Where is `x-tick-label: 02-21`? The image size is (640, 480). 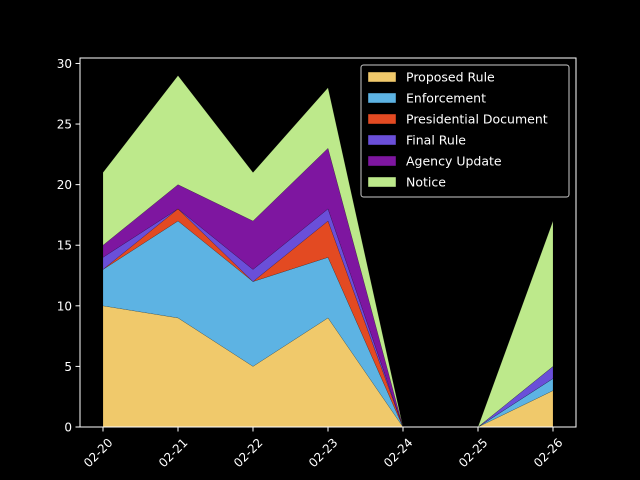 x-tick-label: 02-21 is located at coordinates (173, 453).